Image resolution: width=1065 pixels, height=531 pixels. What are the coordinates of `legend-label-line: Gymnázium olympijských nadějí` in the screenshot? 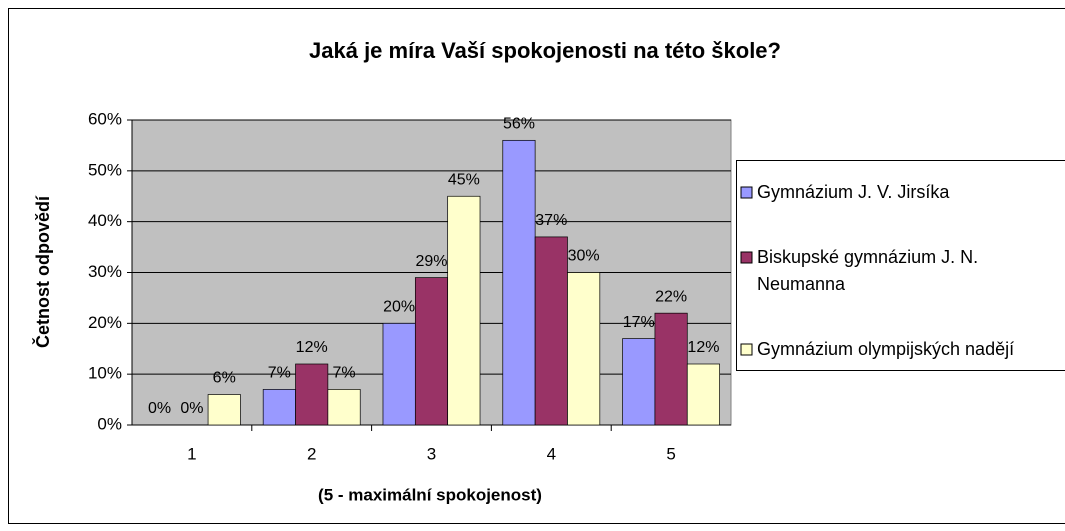 It's located at (885, 349).